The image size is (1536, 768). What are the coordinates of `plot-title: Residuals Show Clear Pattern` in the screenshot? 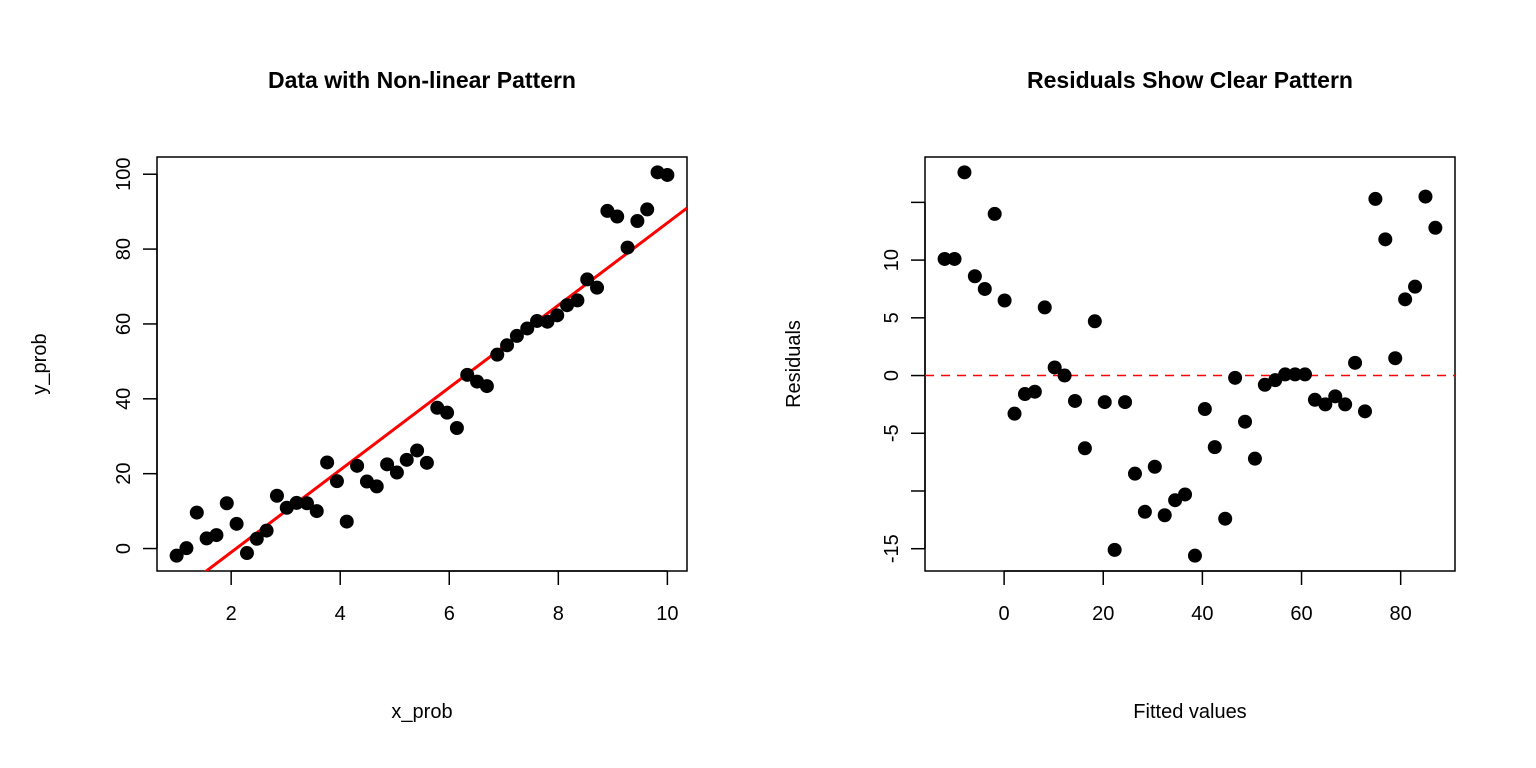 It's located at (1190, 80).